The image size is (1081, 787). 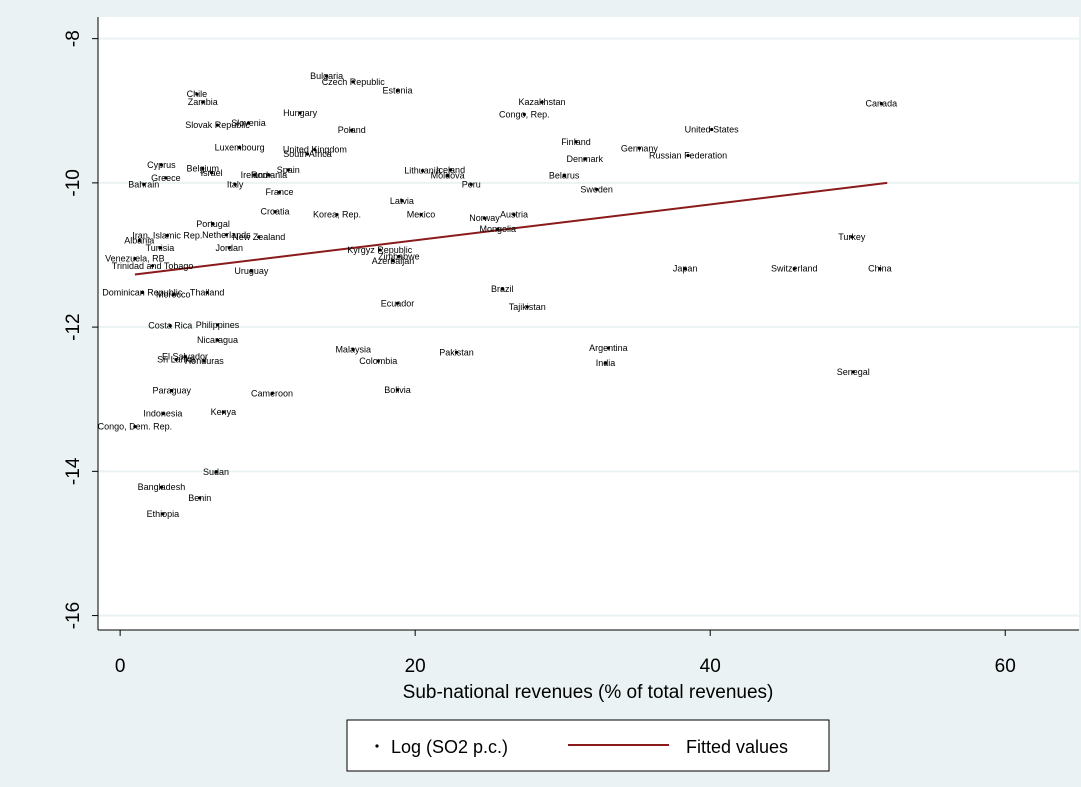 I want to click on point-label: Morocco, so click(x=173, y=295).